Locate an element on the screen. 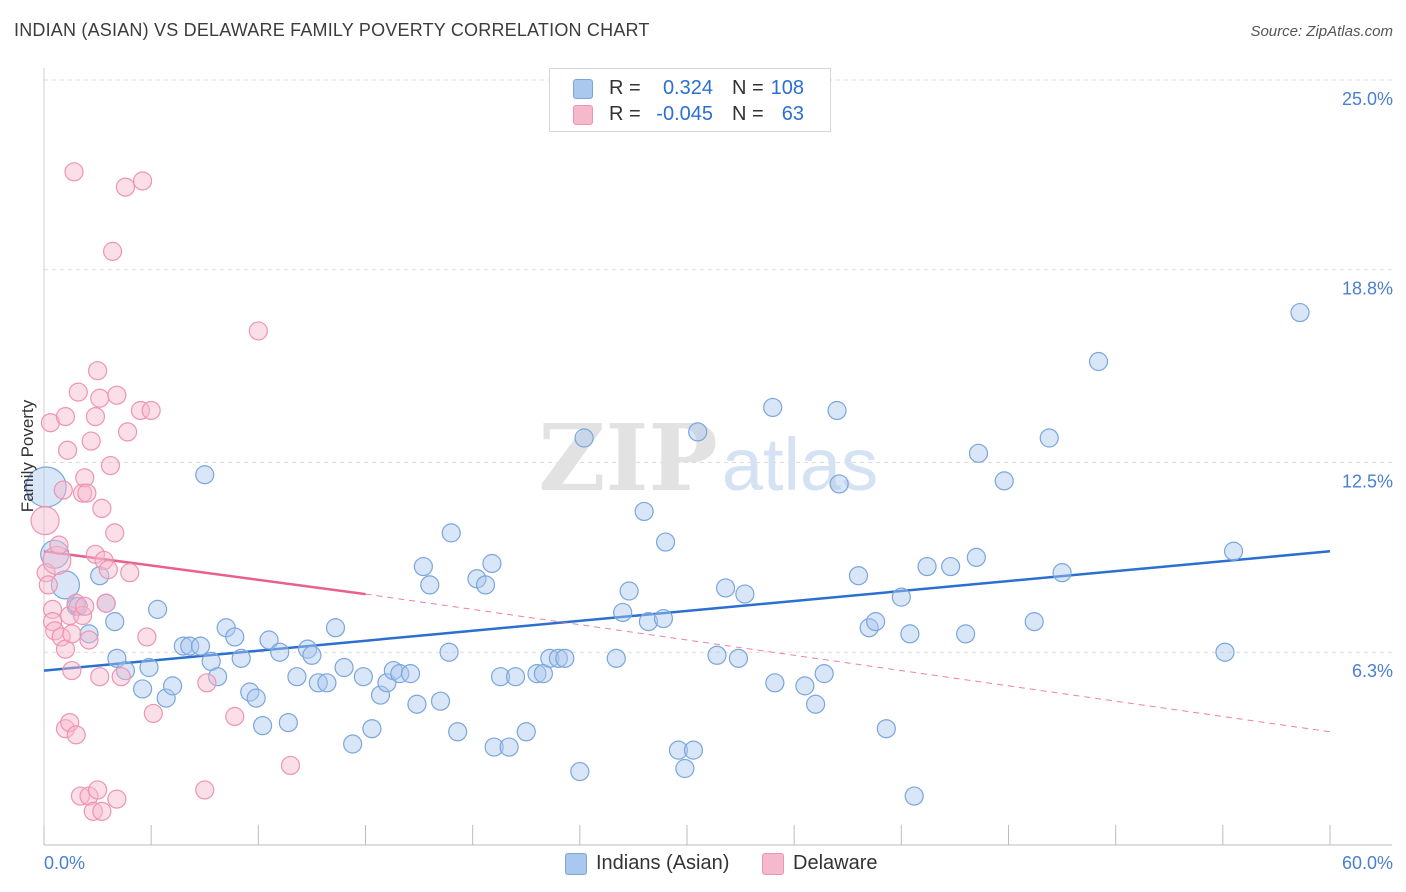  trend-line-delaware-extended is located at coordinates (848, 663).